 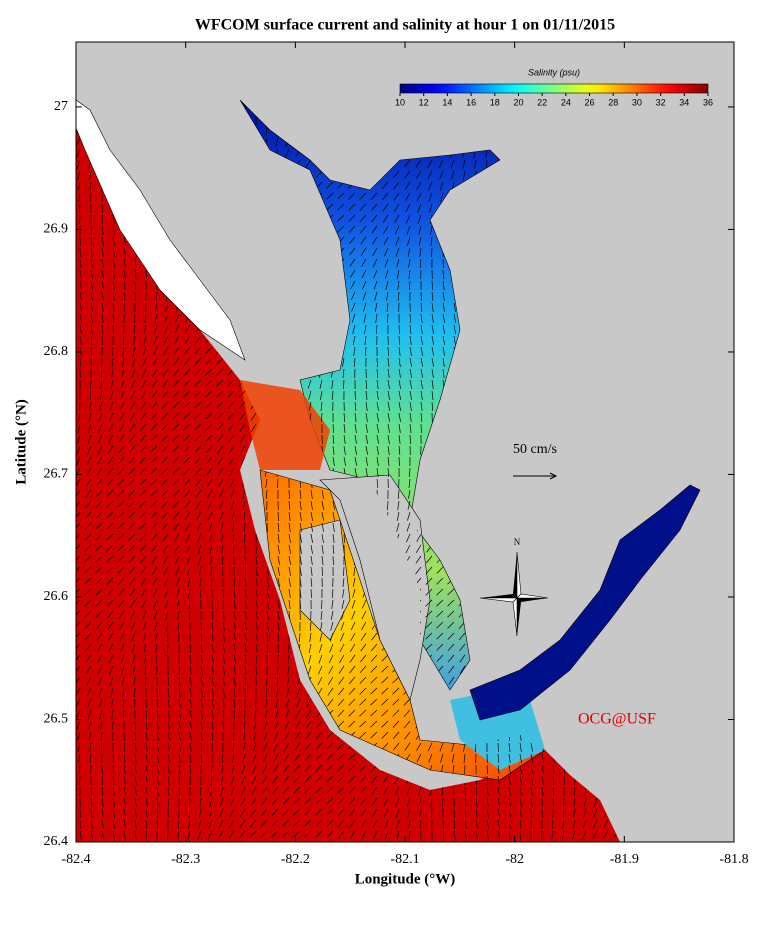 What do you see at coordinates (553, 476) in the screenshot?
I see `scale-arrow-head` at bounding box center [553, 476].